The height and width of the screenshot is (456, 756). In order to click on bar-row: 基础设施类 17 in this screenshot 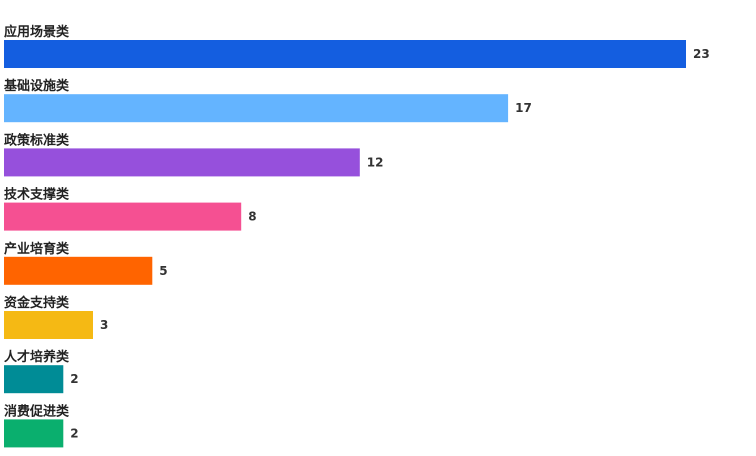, I will do `click(267, 100)`.